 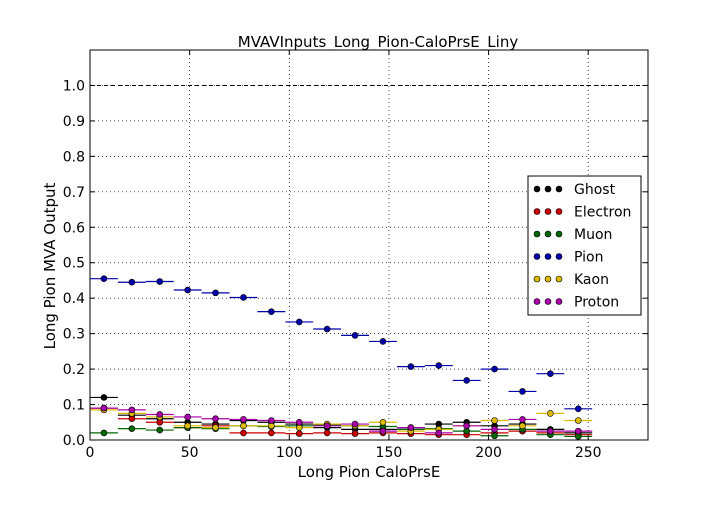 What do you see at coordinates (572, 235) in the screenshot?
I see `legend-item: Muon` at bounding box center [572, 235].